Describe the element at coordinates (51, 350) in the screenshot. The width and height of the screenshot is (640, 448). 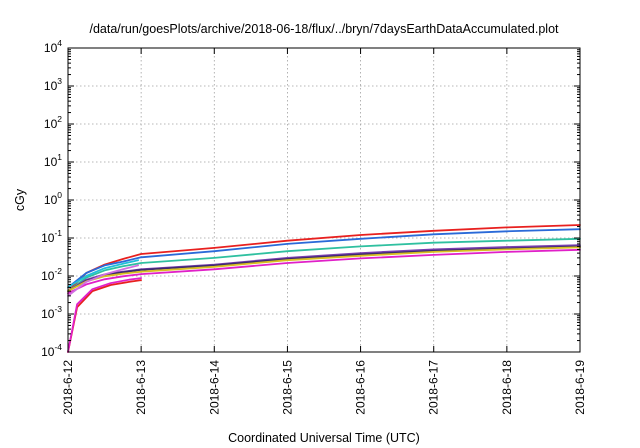
I see `y-tick-label: 10⁻⁴` at that location.